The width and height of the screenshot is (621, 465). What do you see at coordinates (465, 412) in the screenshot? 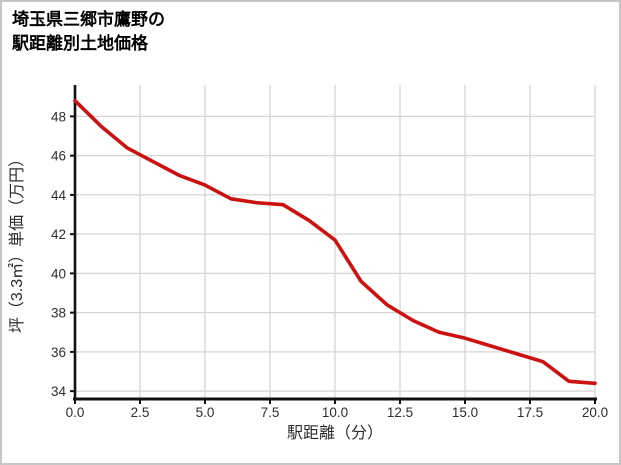
I see `x-tick-label: 15.0` at bounding box center [465, 412].